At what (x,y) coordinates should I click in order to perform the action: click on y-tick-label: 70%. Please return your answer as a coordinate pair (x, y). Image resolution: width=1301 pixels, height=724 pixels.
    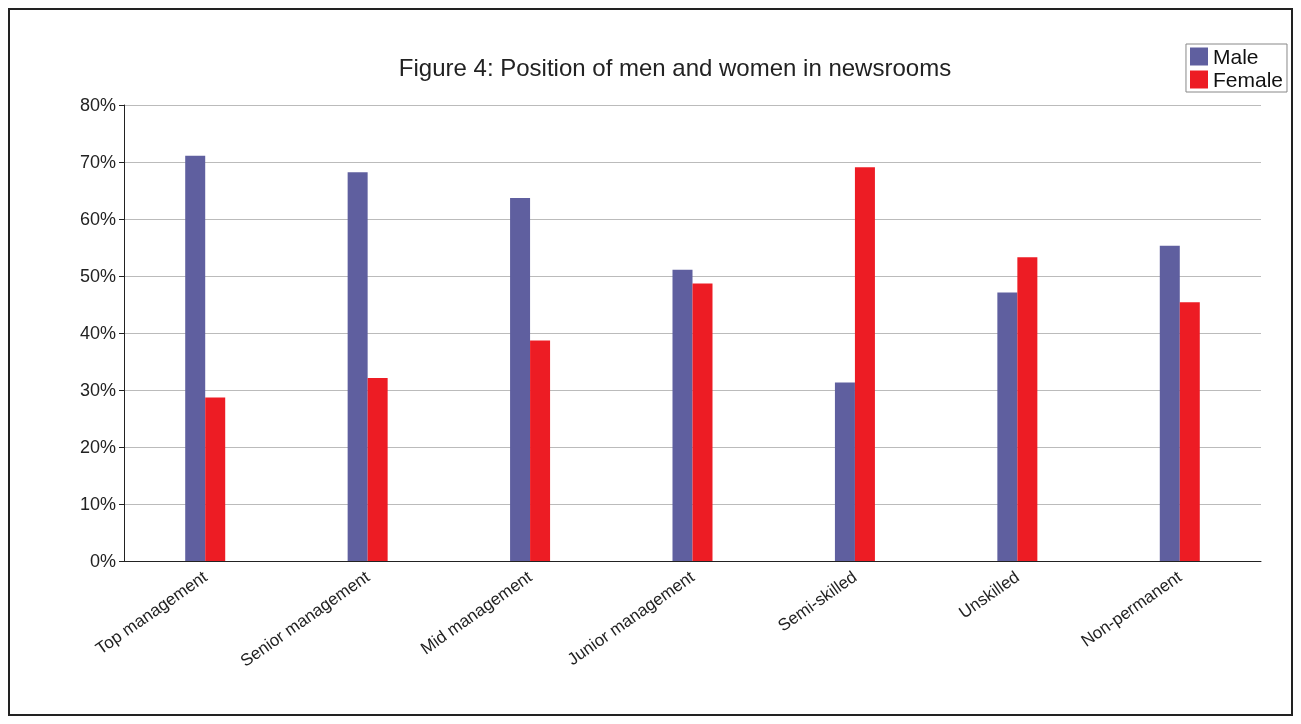
    Looking at the image, I should click on (97, 162).